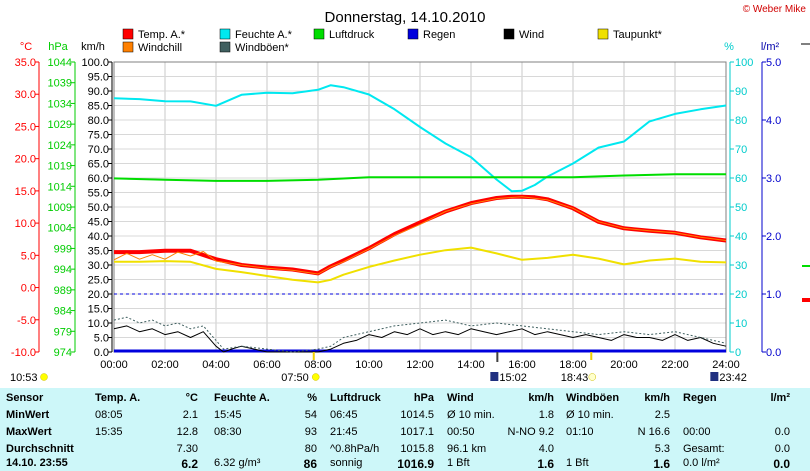 This screenshot has height=471, width=810. What do you see at coordinates (318, 365) in the screenshot?
I see `x-tick-label: 08:00` at bounding box center [318, 365].